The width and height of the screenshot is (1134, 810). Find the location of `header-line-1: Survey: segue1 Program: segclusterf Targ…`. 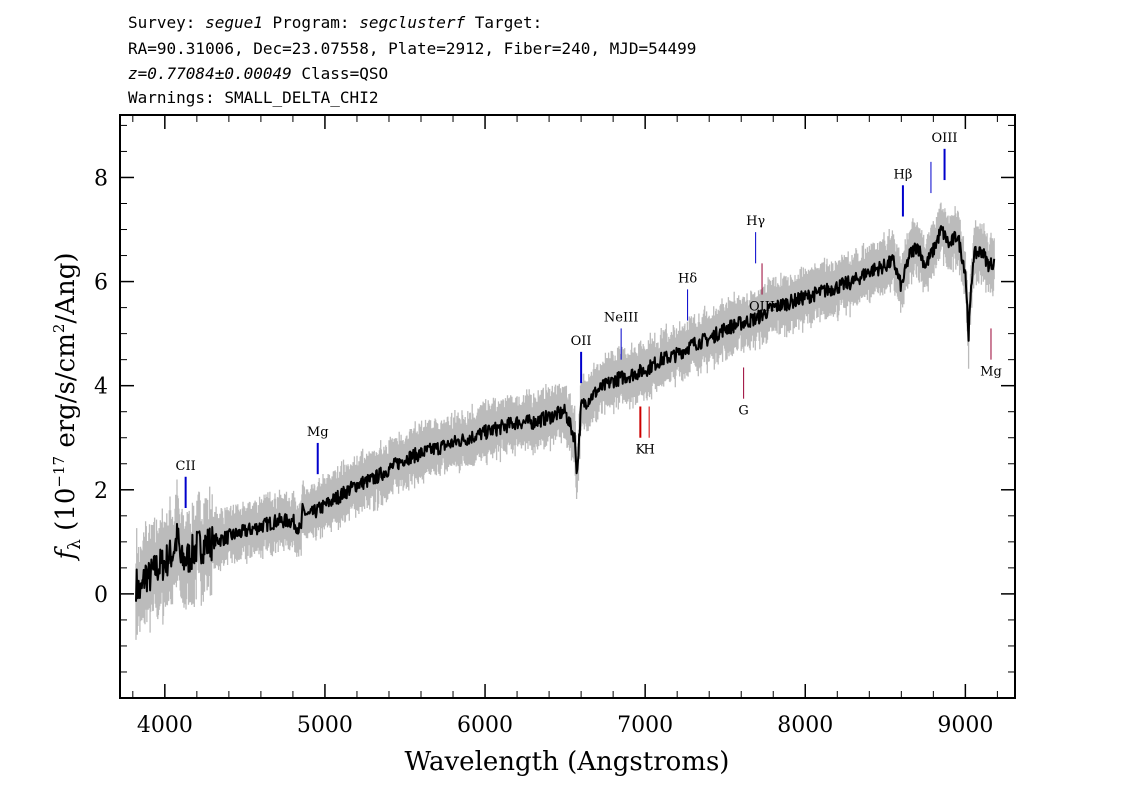

header-line-1: Survey: segue1 Program: segclusterf Targ… is located at coordinates (335, 22).